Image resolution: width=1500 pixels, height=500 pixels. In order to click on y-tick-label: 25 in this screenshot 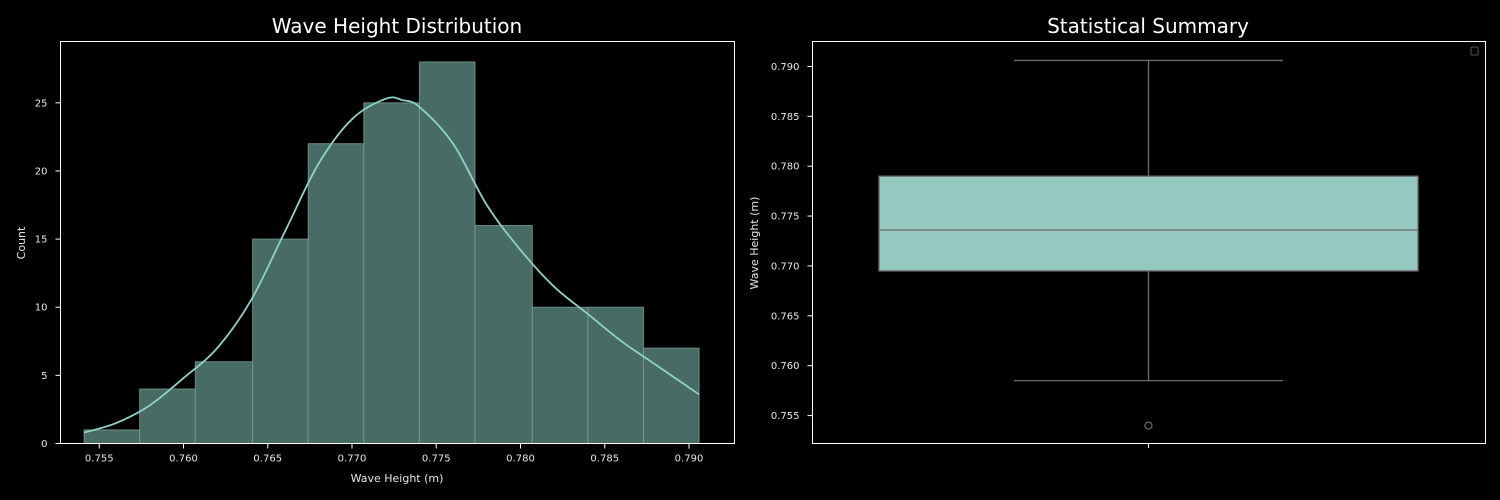, I will do `click(41, 103)`.